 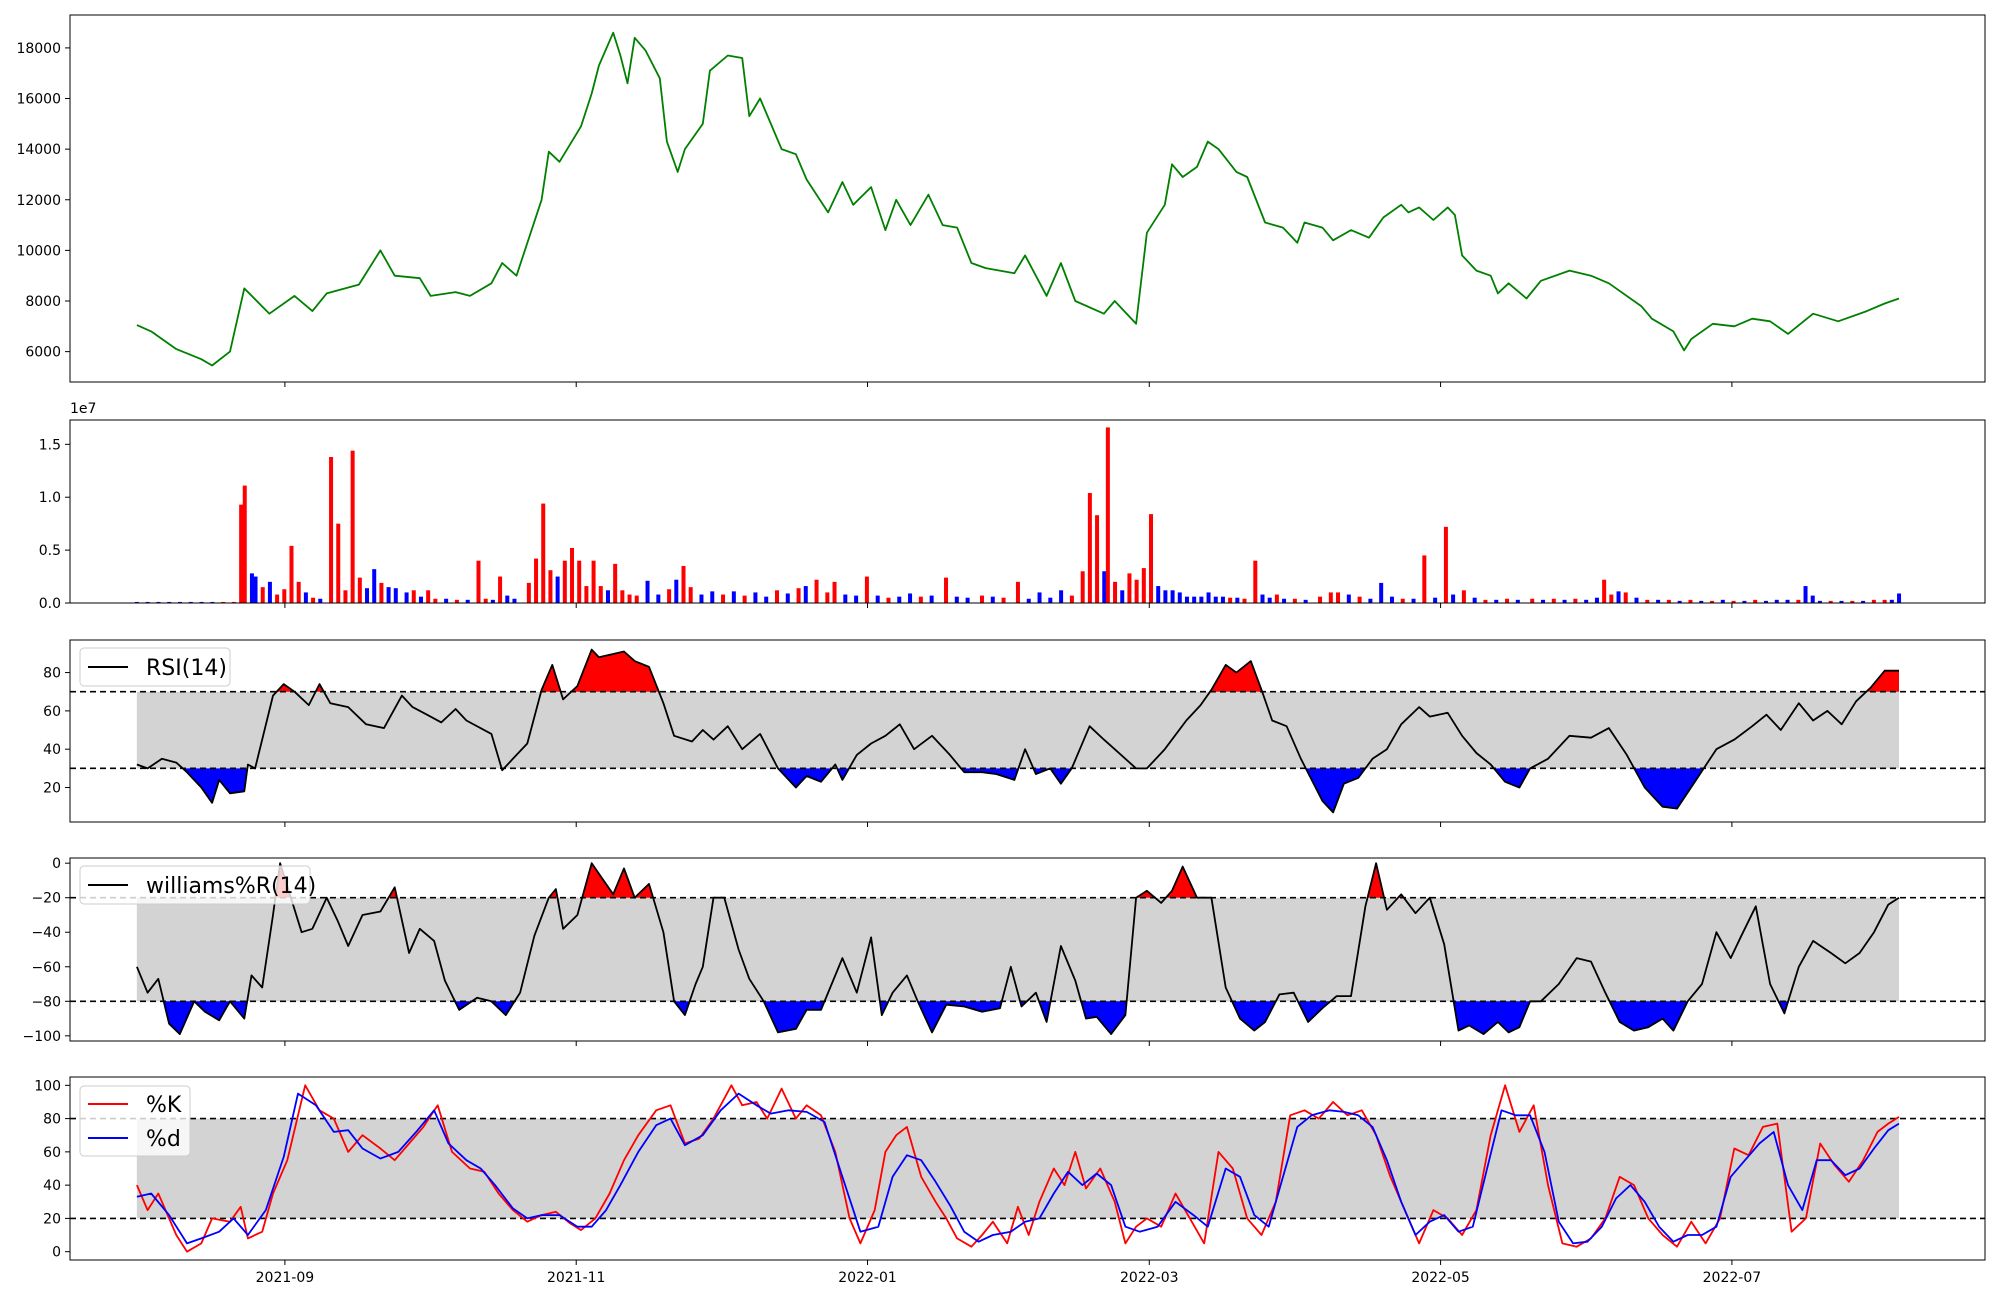 What do you see at coordinates (52, 789) in the screenshot?
I see `y-tick-label: 20` at bounding box center [52, 789].